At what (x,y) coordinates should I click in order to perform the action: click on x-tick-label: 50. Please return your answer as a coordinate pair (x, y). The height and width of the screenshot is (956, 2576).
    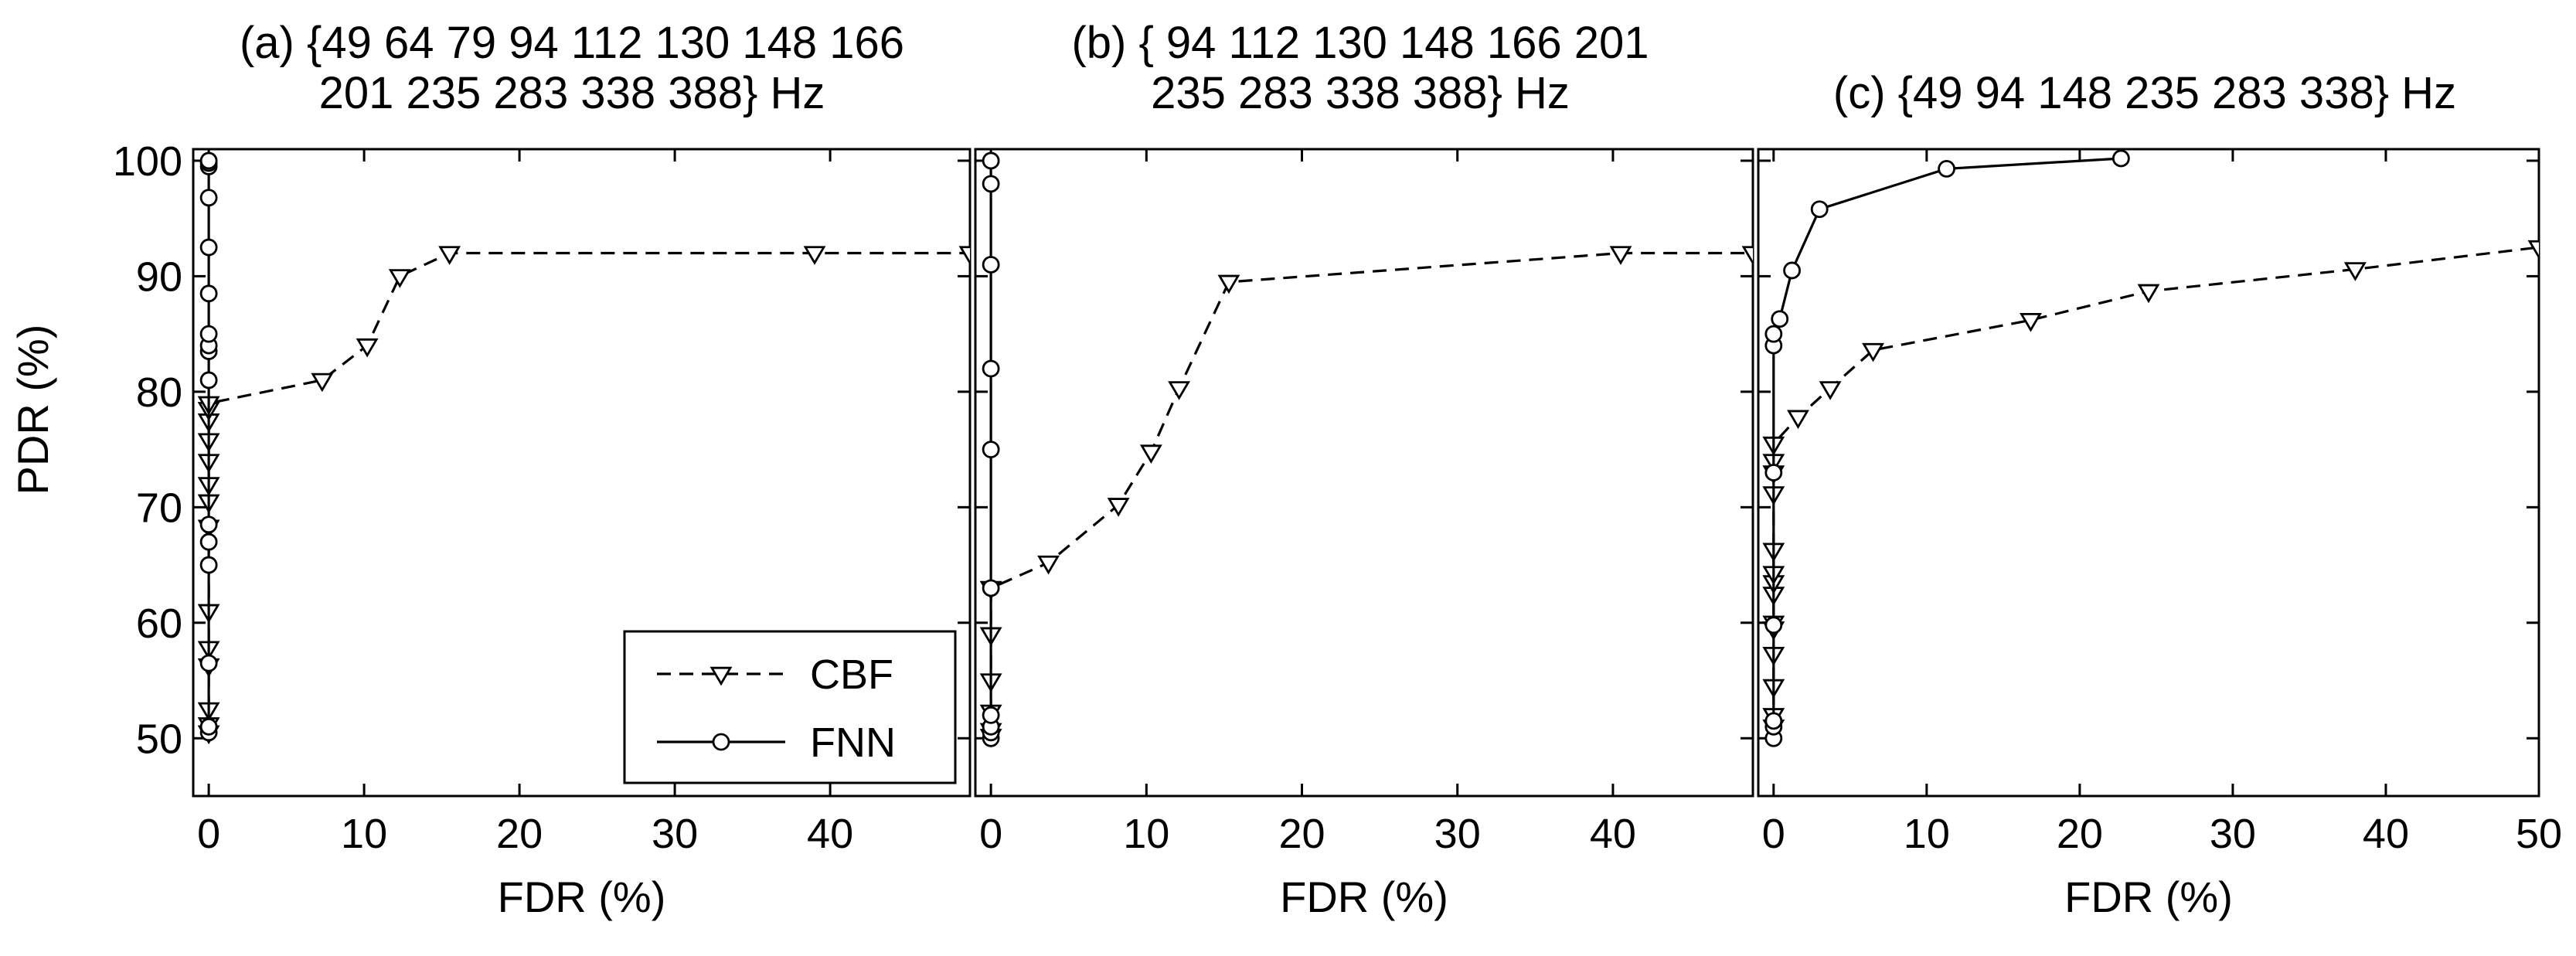
    Looking at the image, I should click on (2539, 834).